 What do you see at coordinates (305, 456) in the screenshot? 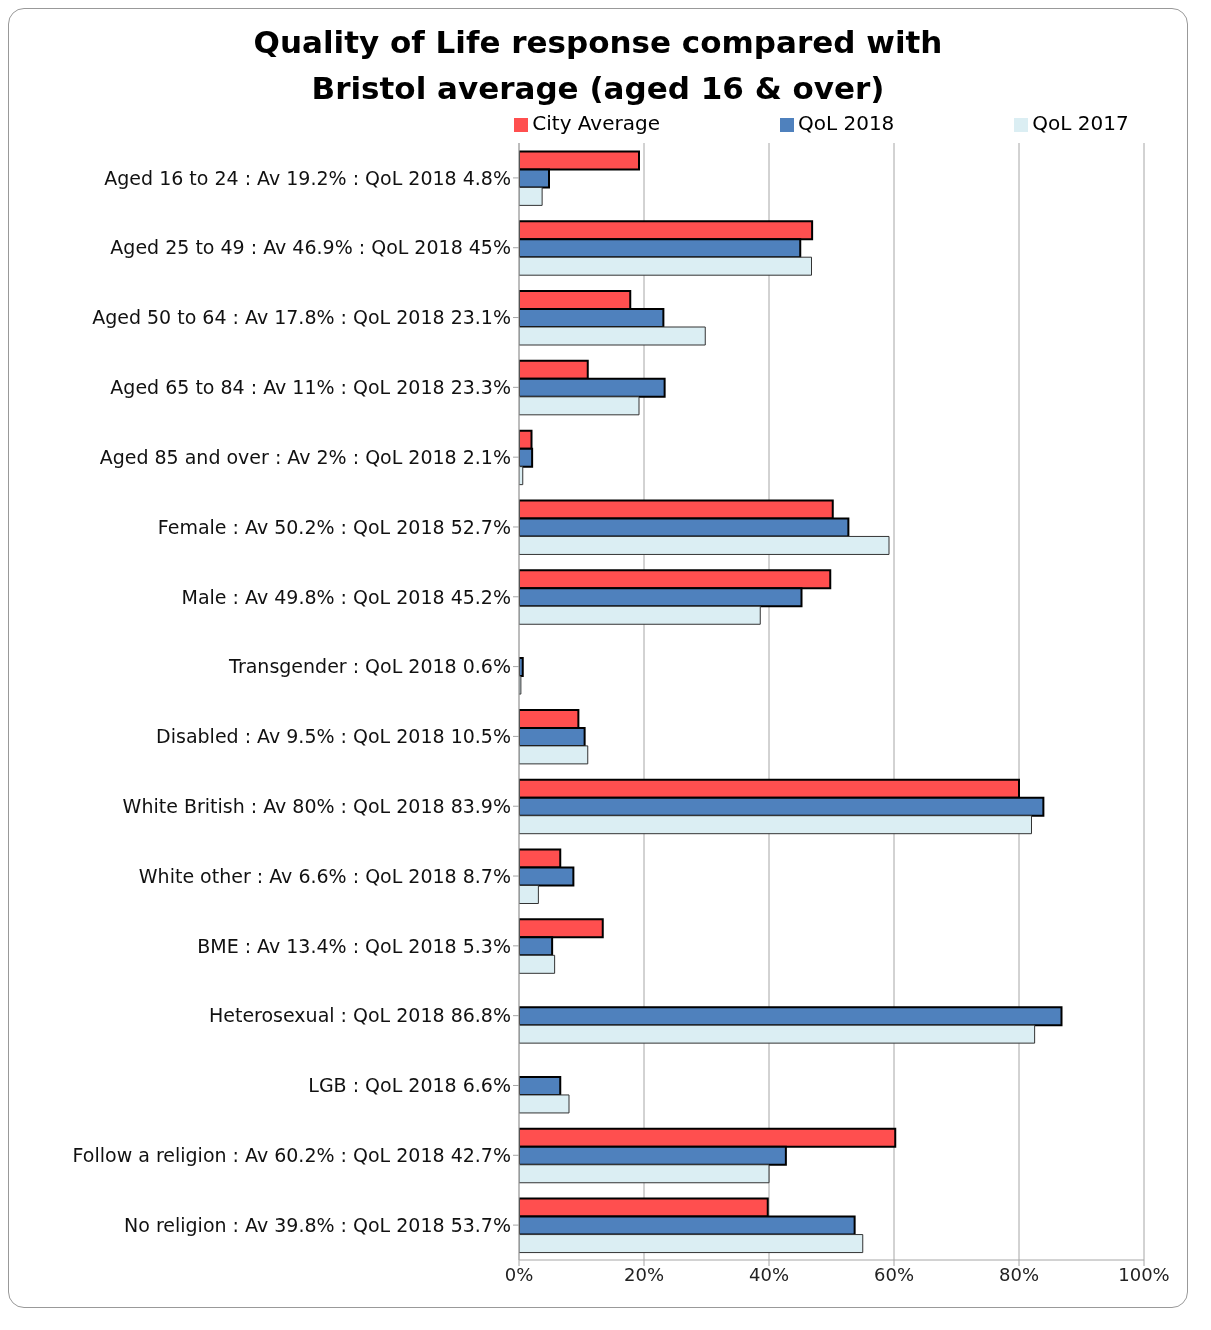
I see `y-tick-label: Aged 85 and over : Av 2% : QoL 2018 2.1%` at bounding box center [305, 456].